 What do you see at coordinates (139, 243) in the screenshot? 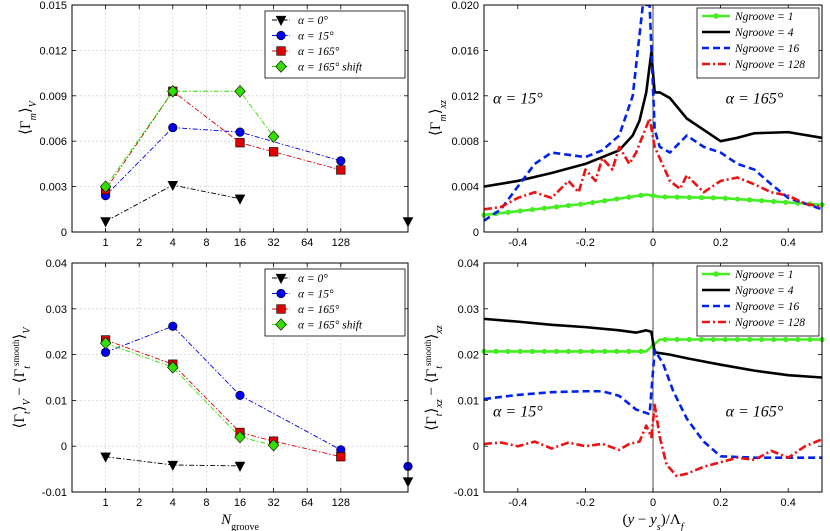
I see `x-tick-label: 2` at bounding box center [139, 243].